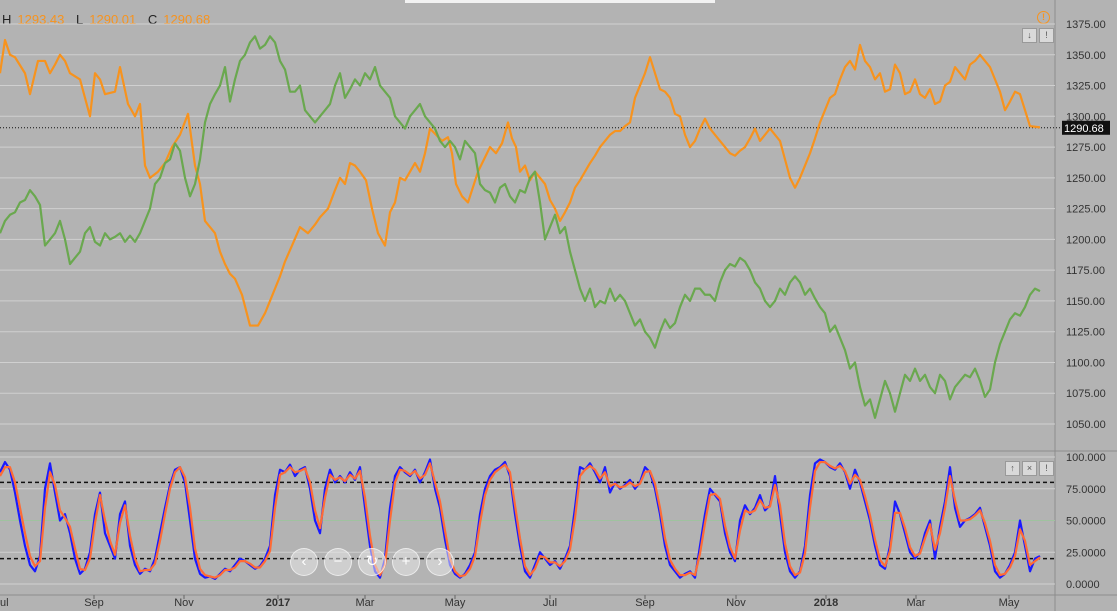 Image resolution: width=1117 pixels, height=611 pixels. I want to click on x-tick-label: 2018, so click(826, 603).